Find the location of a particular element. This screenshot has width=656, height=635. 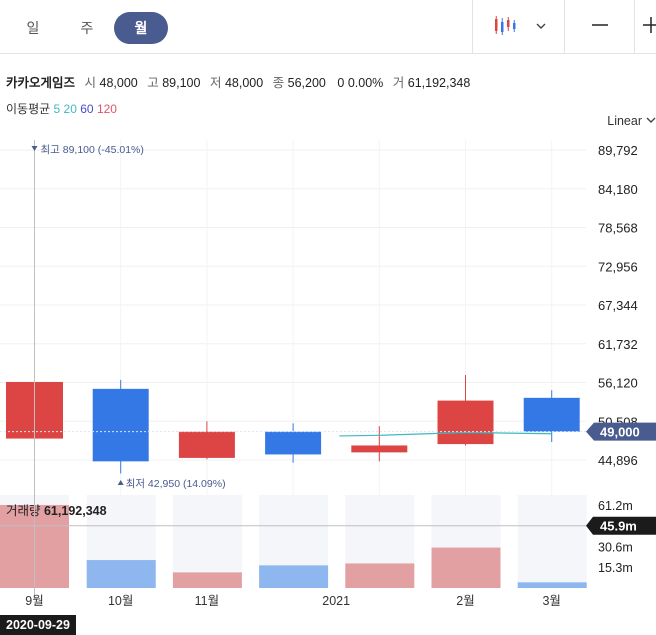

tab-daily: 일 is located at coordinates (33, 28).